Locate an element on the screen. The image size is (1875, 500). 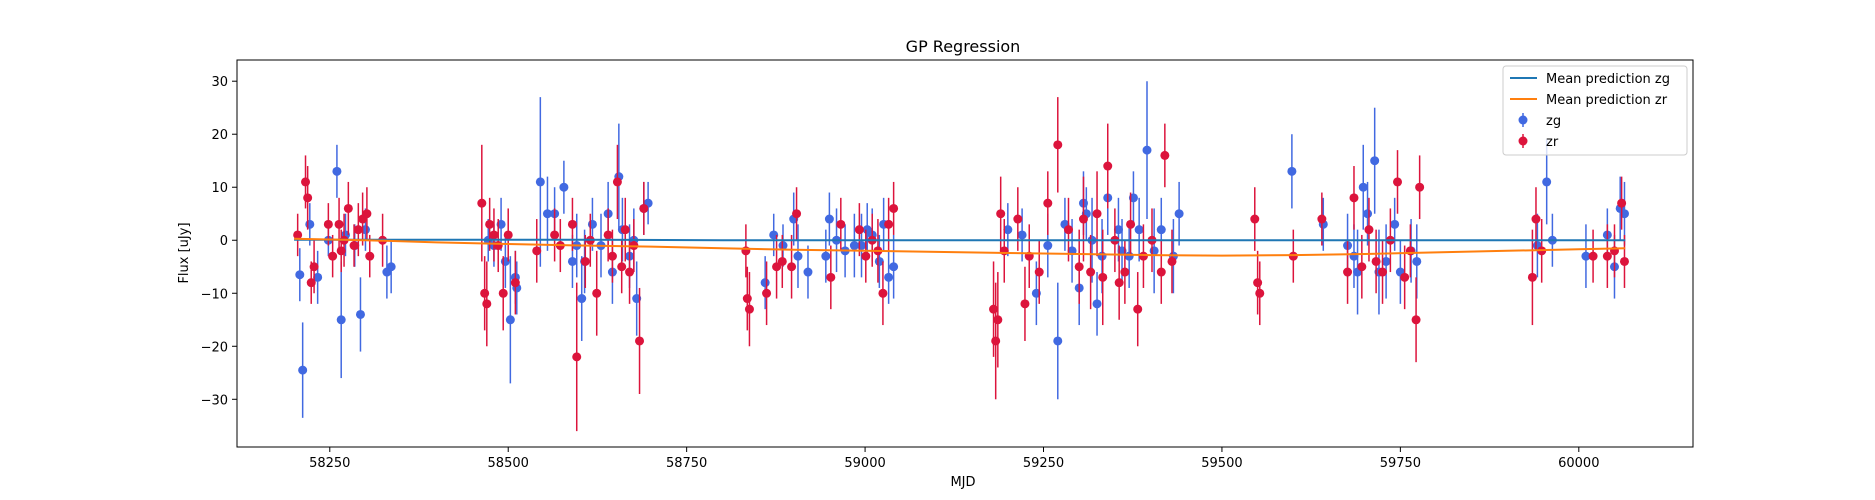
mean-prediction-zg-line is located at coordinates (960, 240).